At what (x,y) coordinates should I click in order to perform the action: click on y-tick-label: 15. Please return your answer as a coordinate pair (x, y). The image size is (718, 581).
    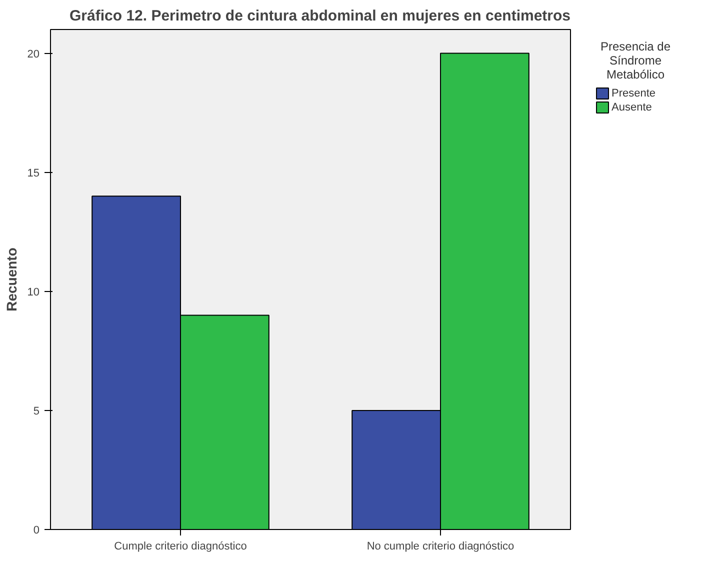
    Looking at the image, I should click on (33, 173).